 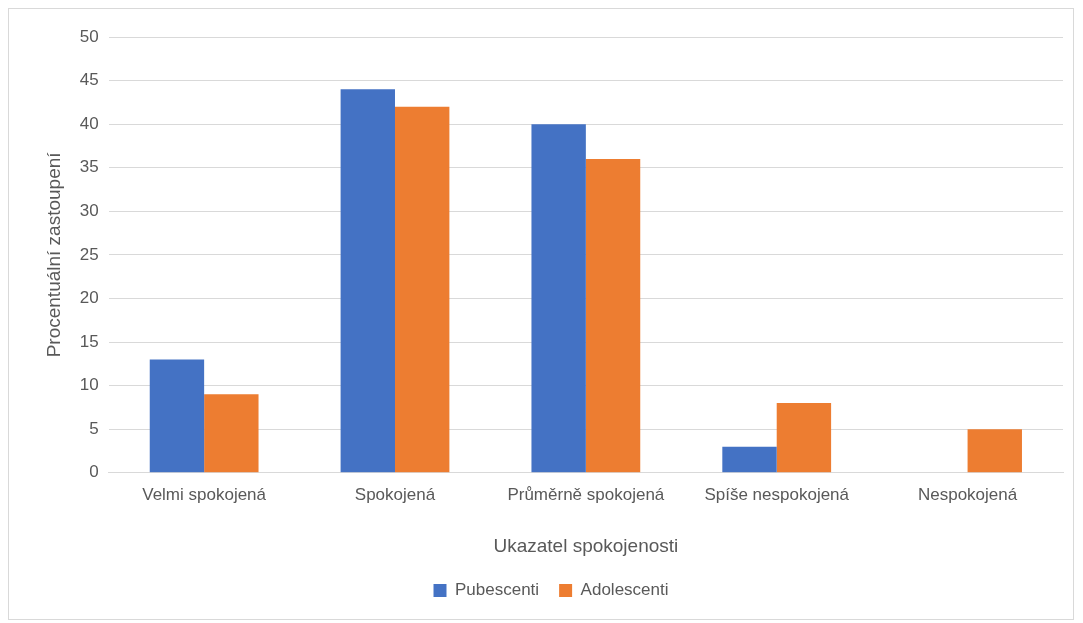 I want to click on x-tick-label: Nespokojená, so click(x=967, y=494).